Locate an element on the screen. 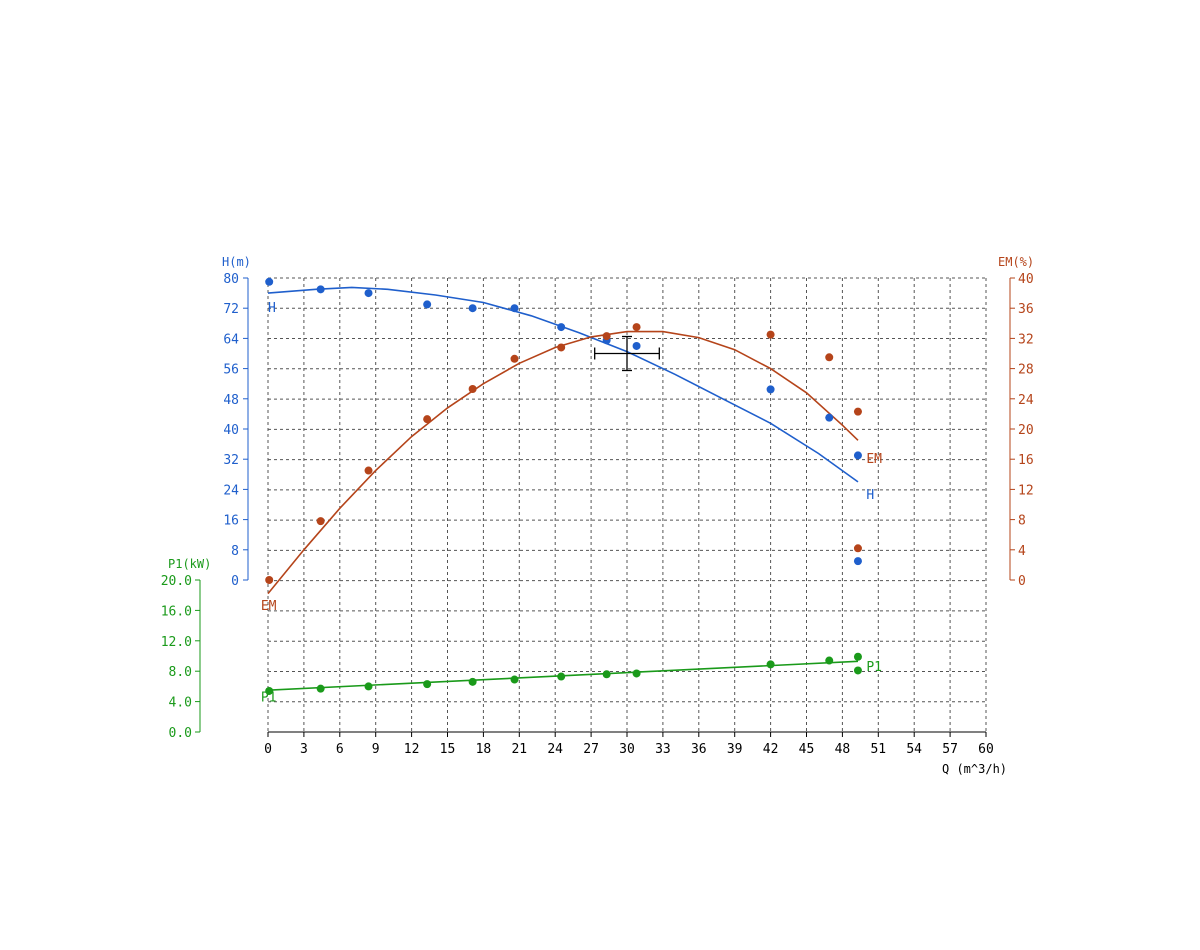 Image resolution: width=1200 pixels, height=950 pixels. h-tick-label: 24 is located at coordinates (231, 490).